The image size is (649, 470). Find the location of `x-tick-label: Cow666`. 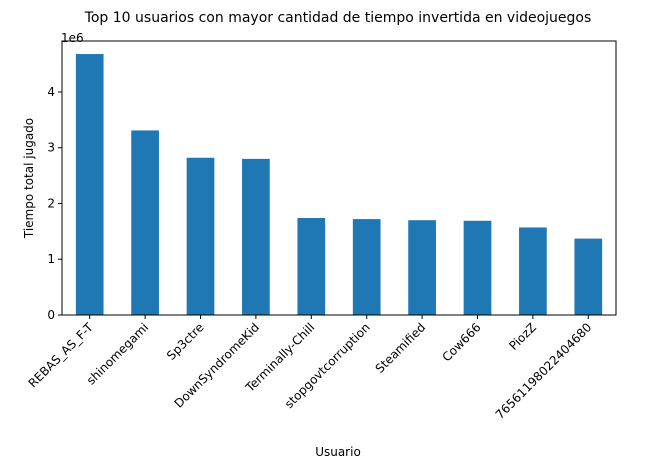

x-tick-label: Cow666 is located at coordinates (461, 342).